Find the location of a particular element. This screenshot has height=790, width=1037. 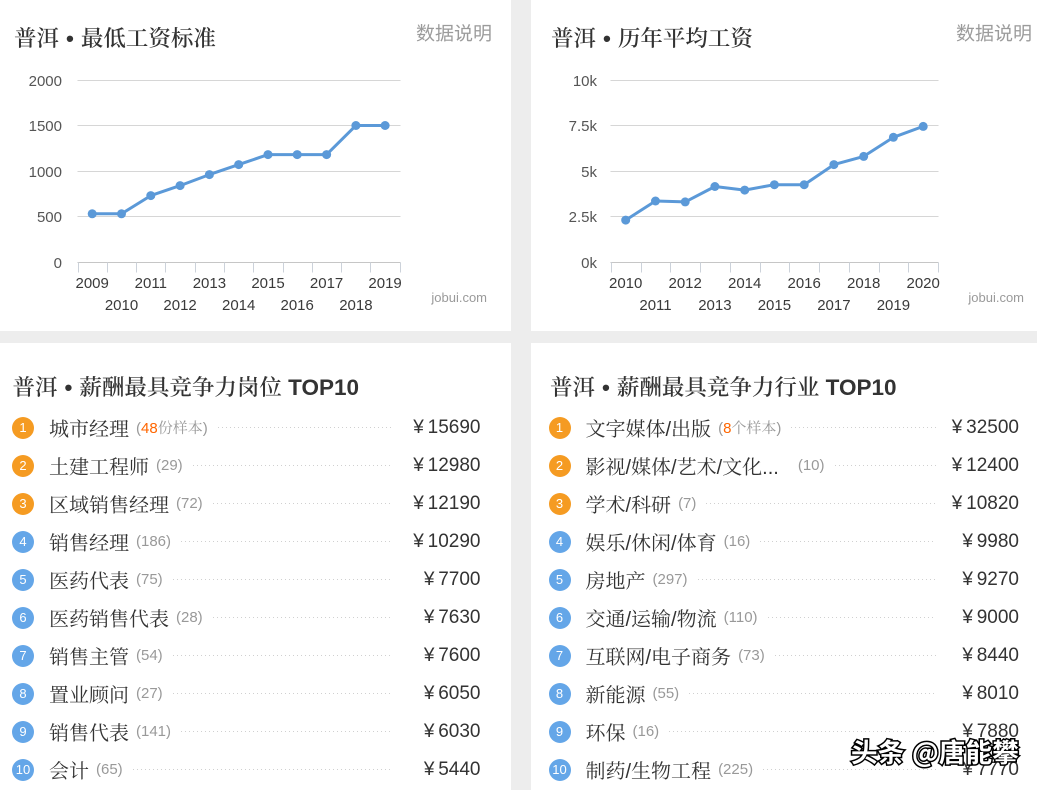

svg-text: 10k is located at coordinates (585, 81).